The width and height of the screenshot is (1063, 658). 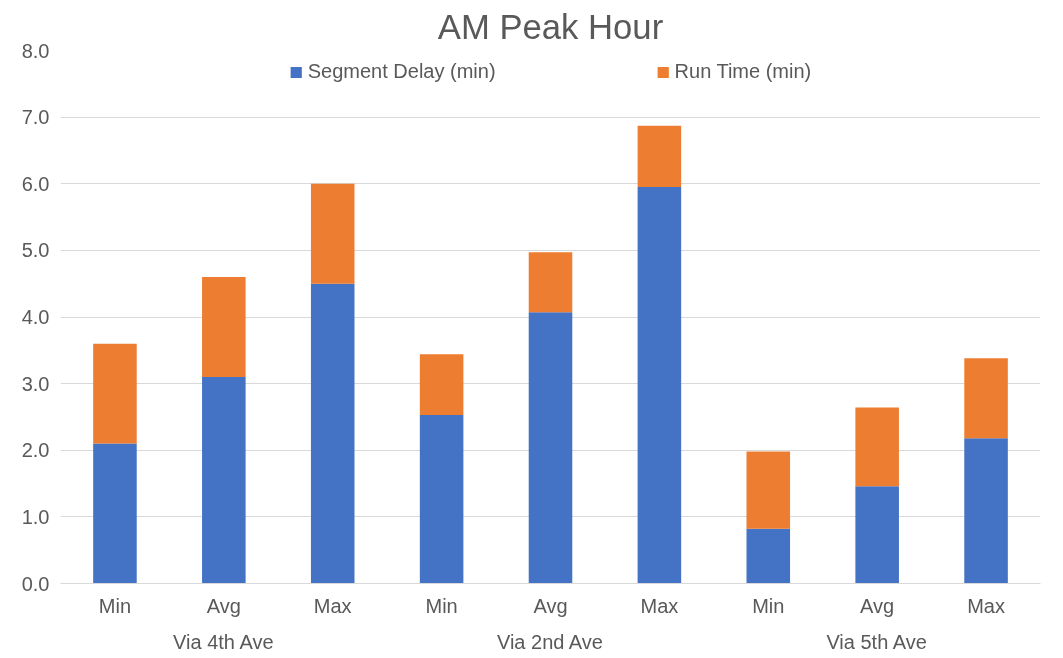 I want to click on y-tick-label: 0.0, so click(x=35, y=583).